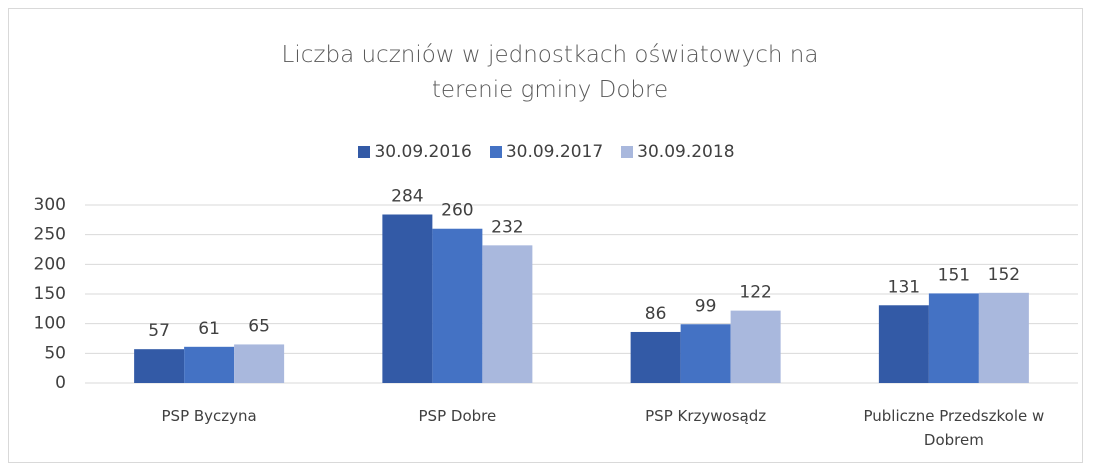 The height and width of the screenshot is (465, 1093). I want to click on y-tick-label: 150, so click(50, 294).